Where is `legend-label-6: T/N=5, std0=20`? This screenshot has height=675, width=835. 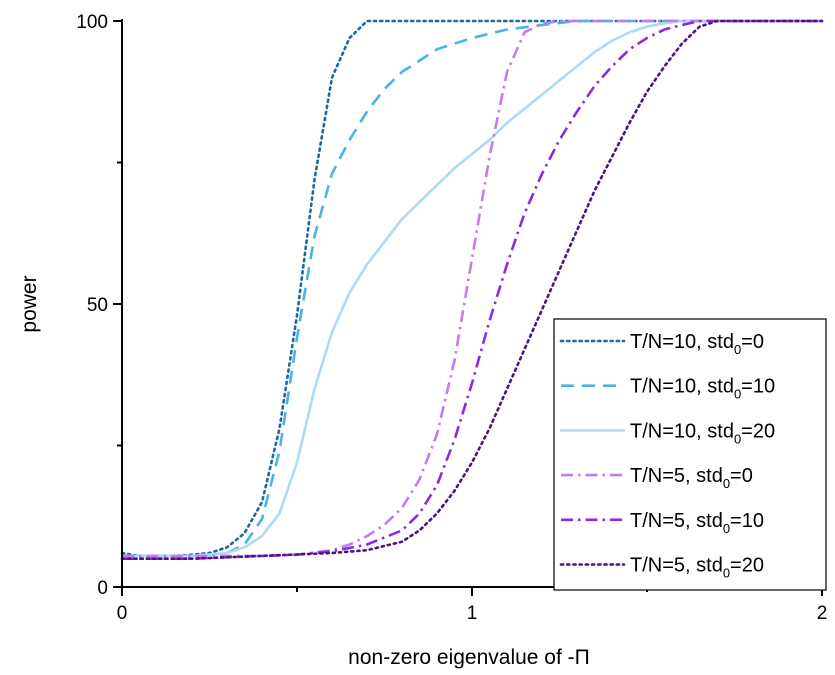 legend-label-6: T/N=5, std0=20 is located at coordinates (697, 568).